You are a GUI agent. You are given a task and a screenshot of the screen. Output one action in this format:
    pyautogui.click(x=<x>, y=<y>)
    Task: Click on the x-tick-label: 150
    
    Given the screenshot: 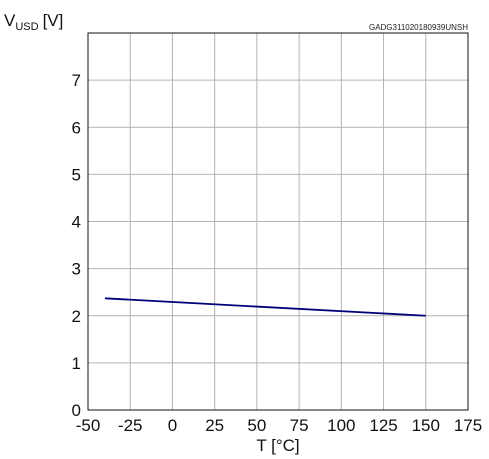 What is the action you would take?
    pyautogui.click(x=426, y=425)
    